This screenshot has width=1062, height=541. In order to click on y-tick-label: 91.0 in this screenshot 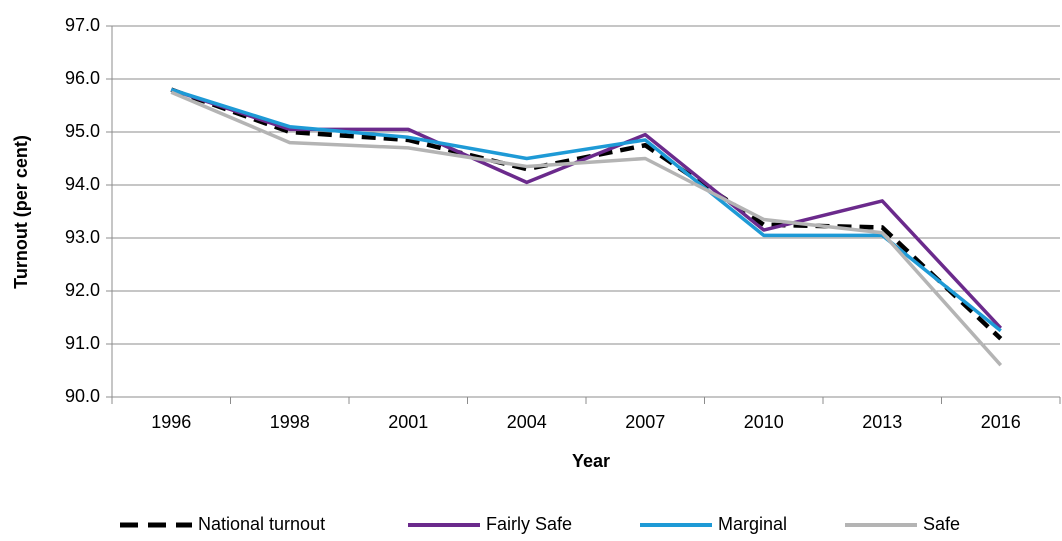, I will do `click(82, 343)`.